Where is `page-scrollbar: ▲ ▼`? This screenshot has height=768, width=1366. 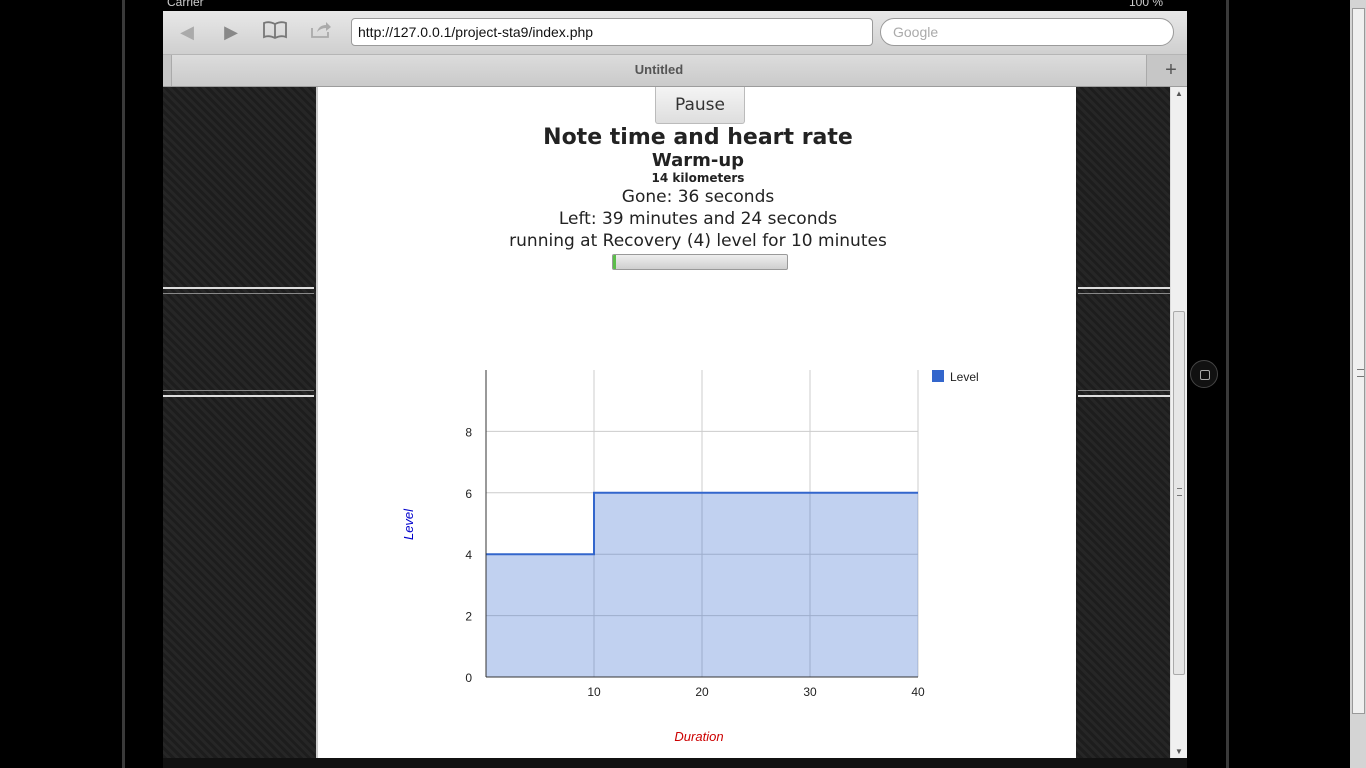
page-scrollbar: ▲ ▼ is located at coordinates (1178, 422).